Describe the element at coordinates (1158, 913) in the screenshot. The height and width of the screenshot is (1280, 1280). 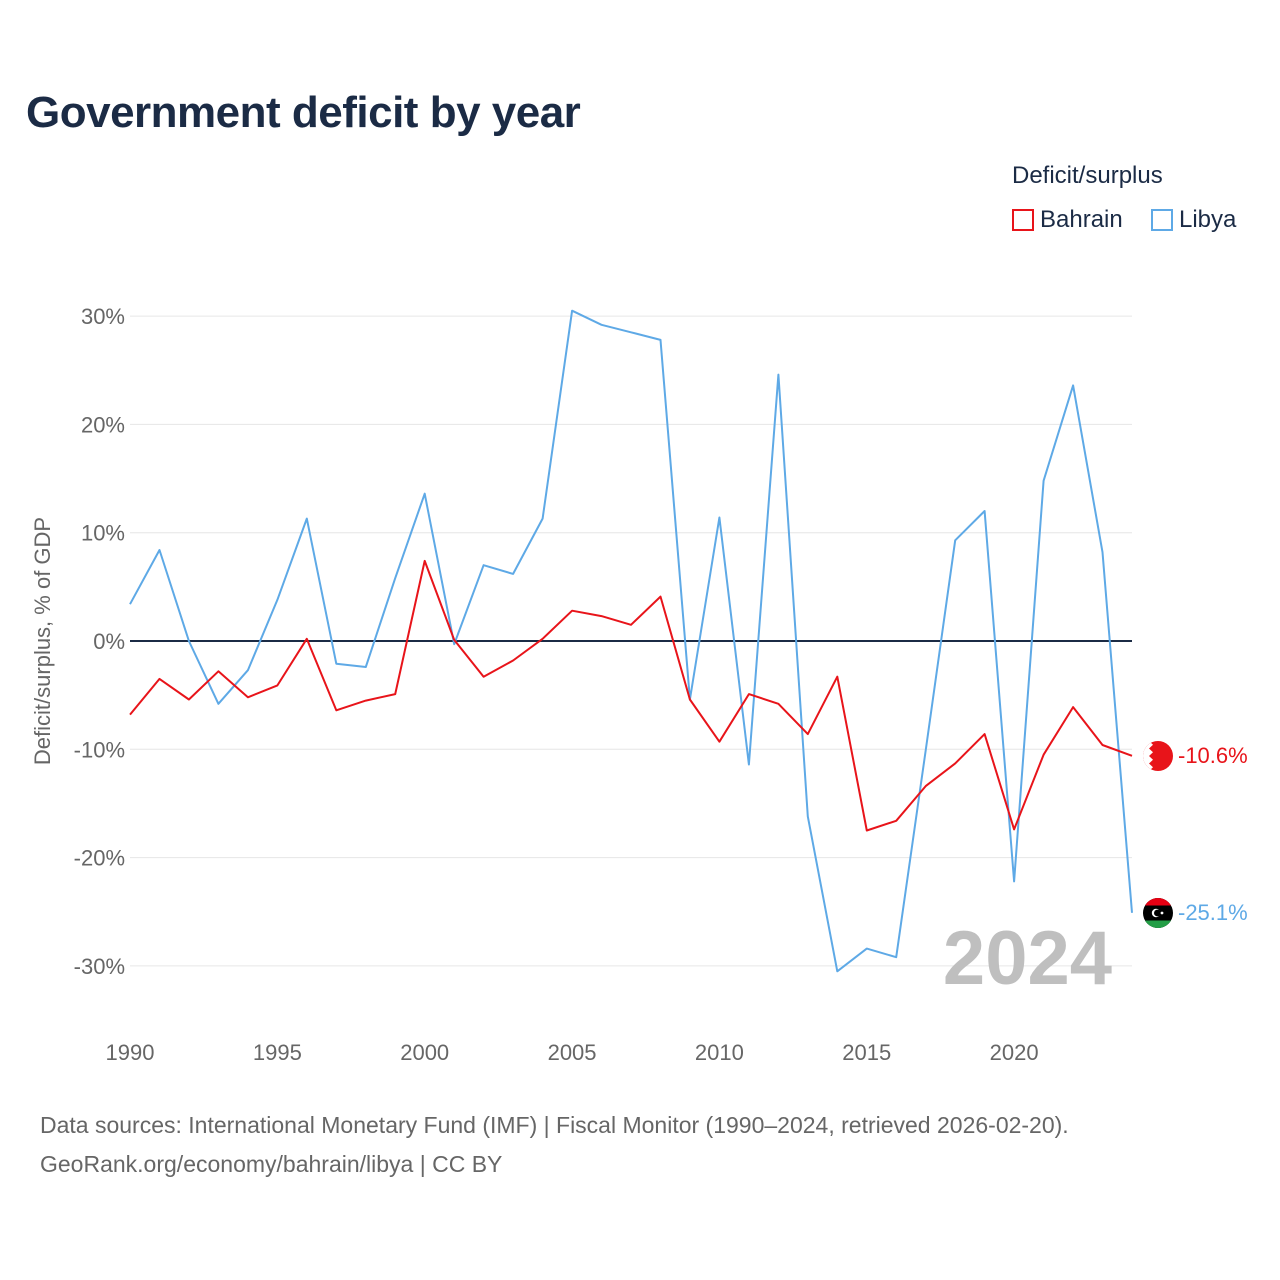
I see `libya-flag-icon` at that location.